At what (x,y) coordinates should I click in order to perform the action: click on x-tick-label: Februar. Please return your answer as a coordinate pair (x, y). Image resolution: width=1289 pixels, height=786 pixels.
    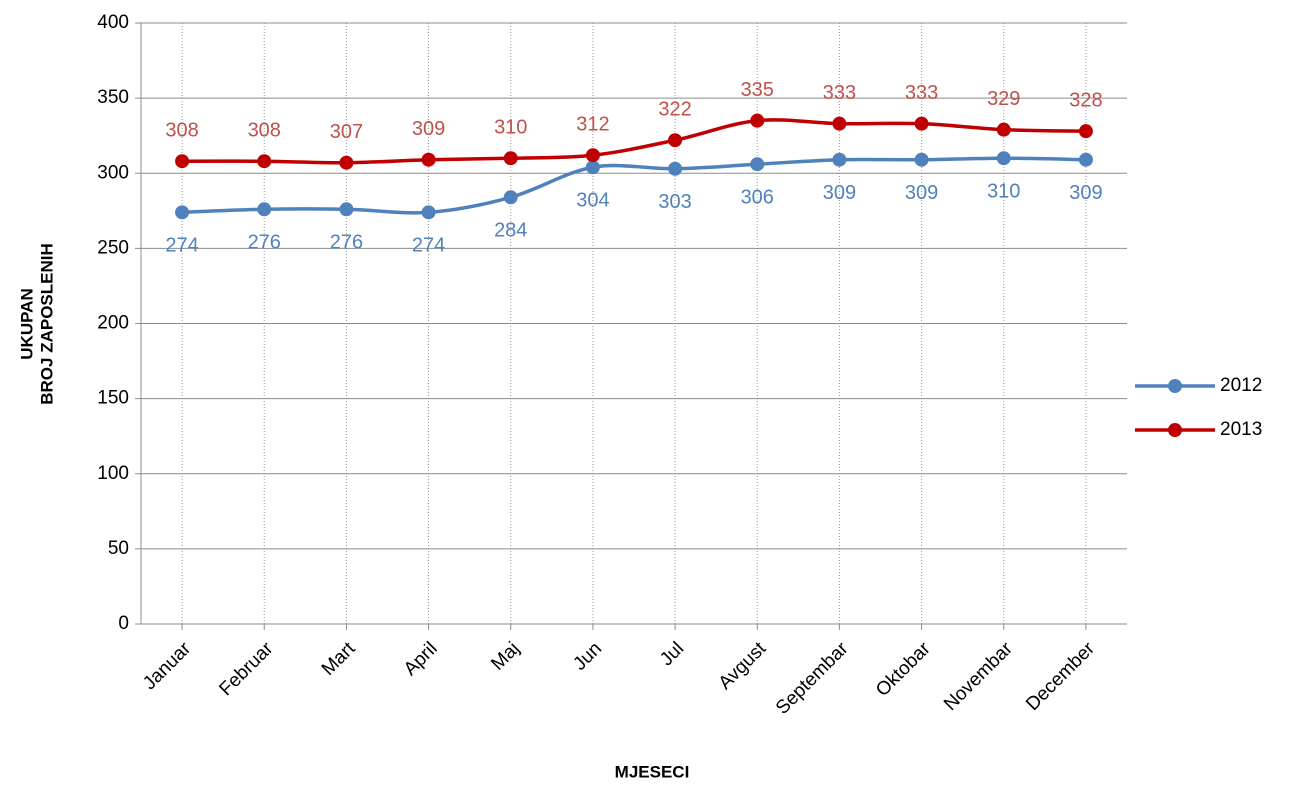
    Looking at the image, I should click on (246, 669).